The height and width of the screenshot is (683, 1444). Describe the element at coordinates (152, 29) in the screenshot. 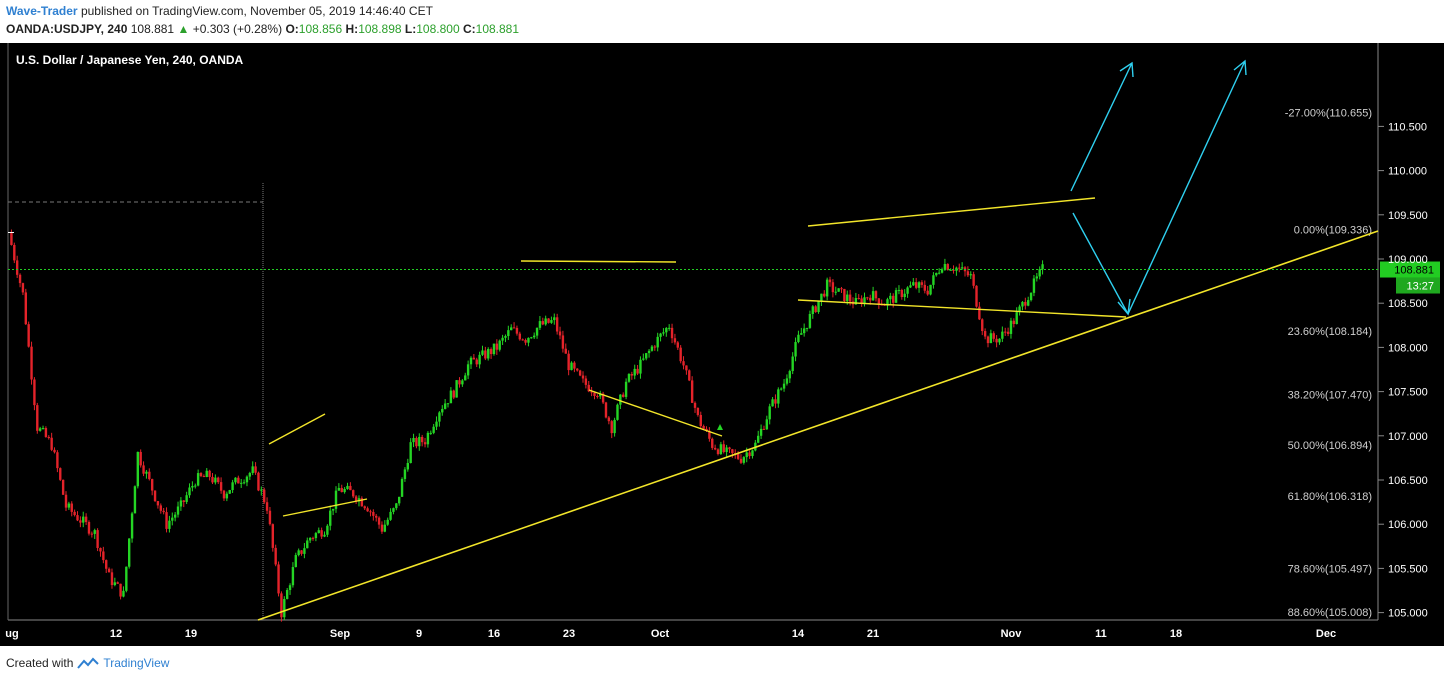

I see `last-price: 108.881` at that location.